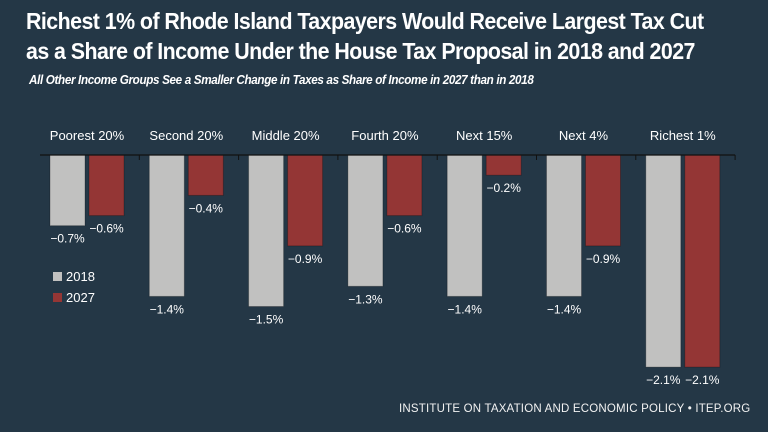 The image size is (768, 432). What do you see at coordinates (385, 135) in the screenshot?
I see `category-label: Fourth 20%` at bounding box center [385, 135].